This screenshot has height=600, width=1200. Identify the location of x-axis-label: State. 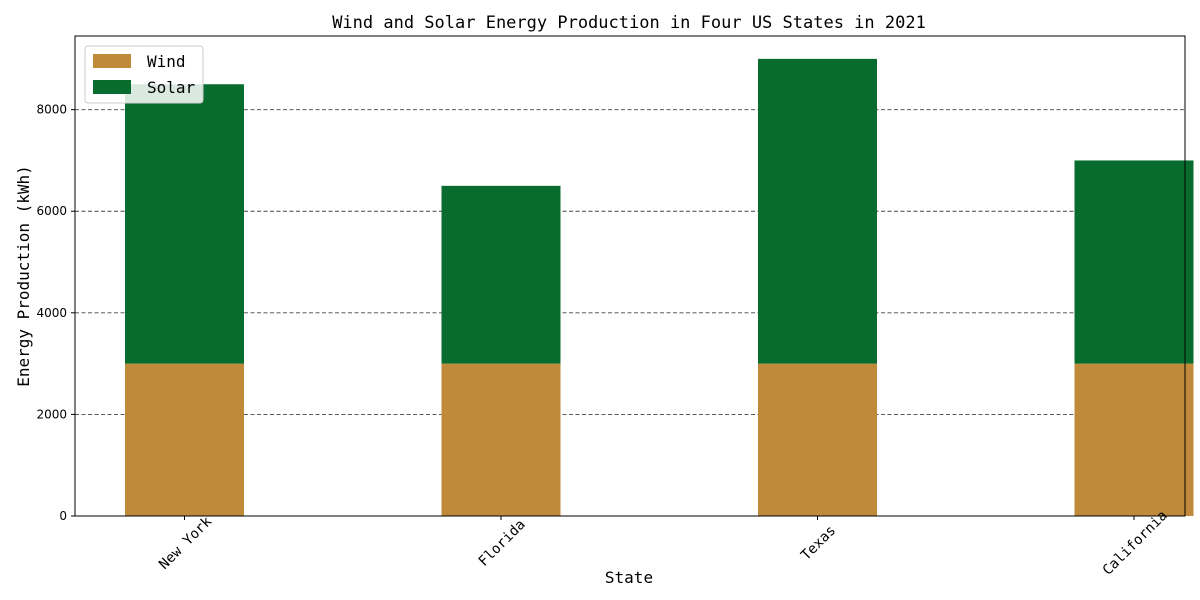
(629, 577).